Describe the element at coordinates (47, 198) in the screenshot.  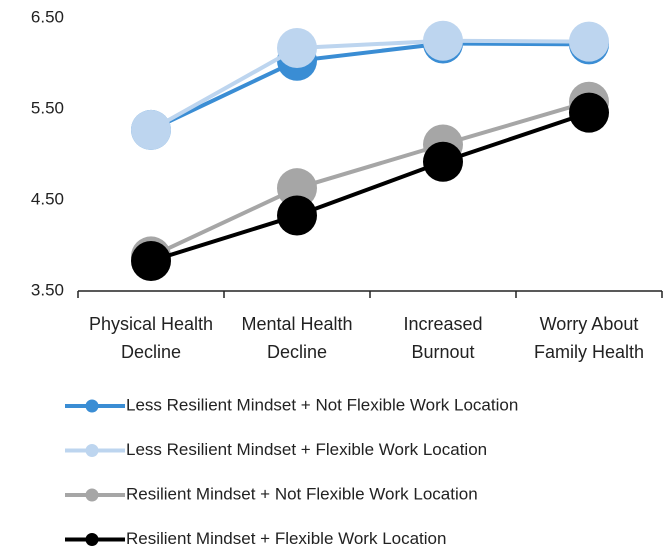
I see `y-tick-label: 4.50` at that location.